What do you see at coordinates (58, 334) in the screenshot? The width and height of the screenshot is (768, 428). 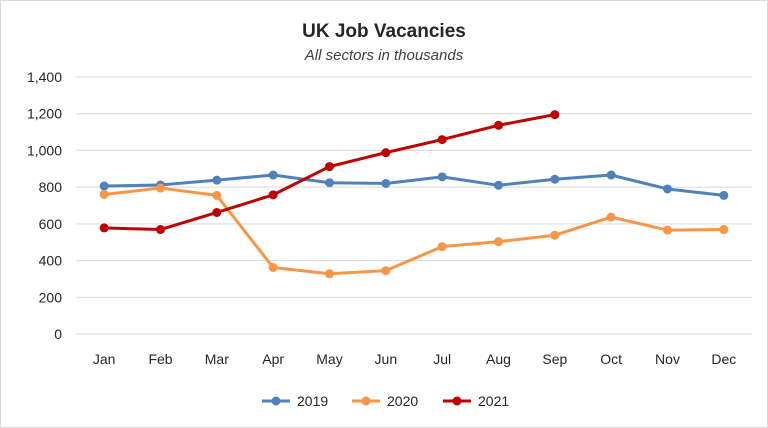 I see `y-tick-label: 0` at bounding box center [58, 334].